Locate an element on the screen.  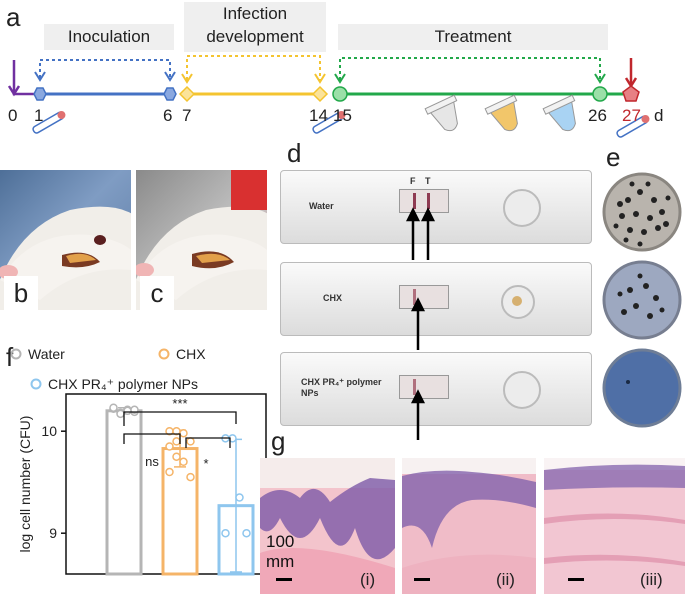
day-label-14: 14 is located at coordinates (318, 115).